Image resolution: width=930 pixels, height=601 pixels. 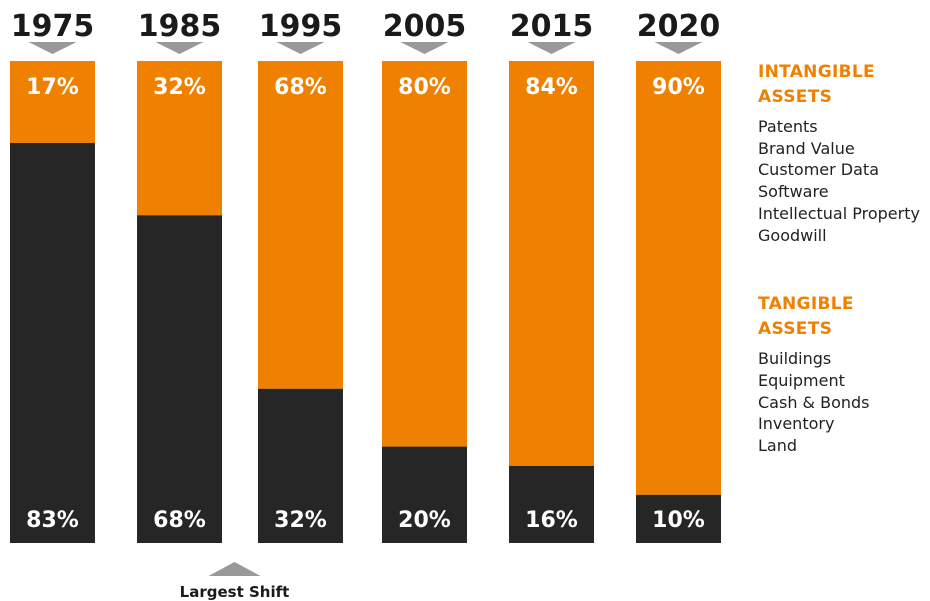 What do you see at coordinates (300, 520) in the screenshot?
I see `data-label-tangible: 32%` at bounding box center [300, 520].